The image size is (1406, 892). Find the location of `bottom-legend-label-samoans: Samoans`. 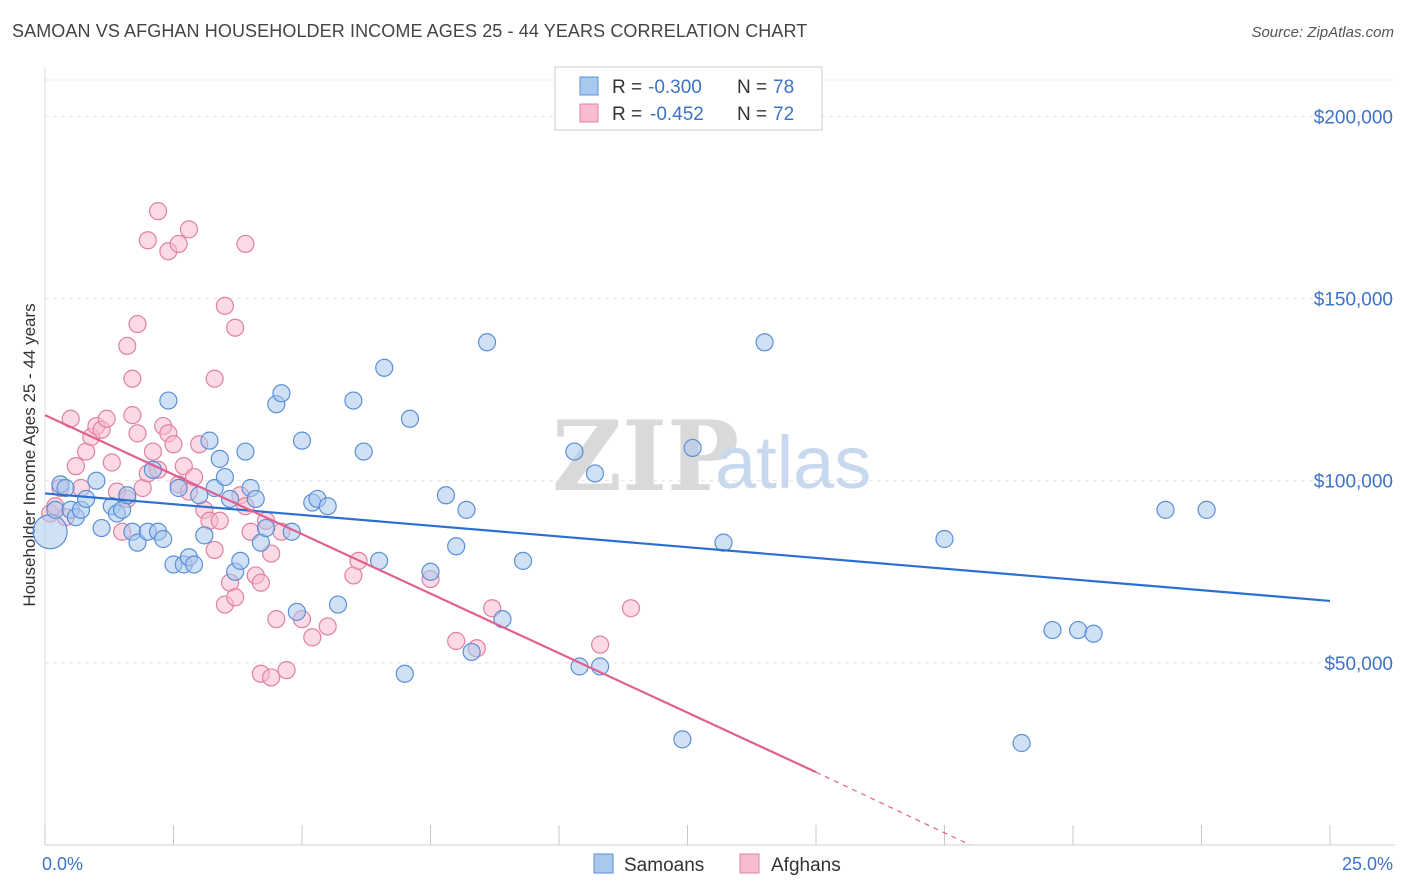

bottom-legend-label-samoans: Samoans is located at coordinates (664, 865).